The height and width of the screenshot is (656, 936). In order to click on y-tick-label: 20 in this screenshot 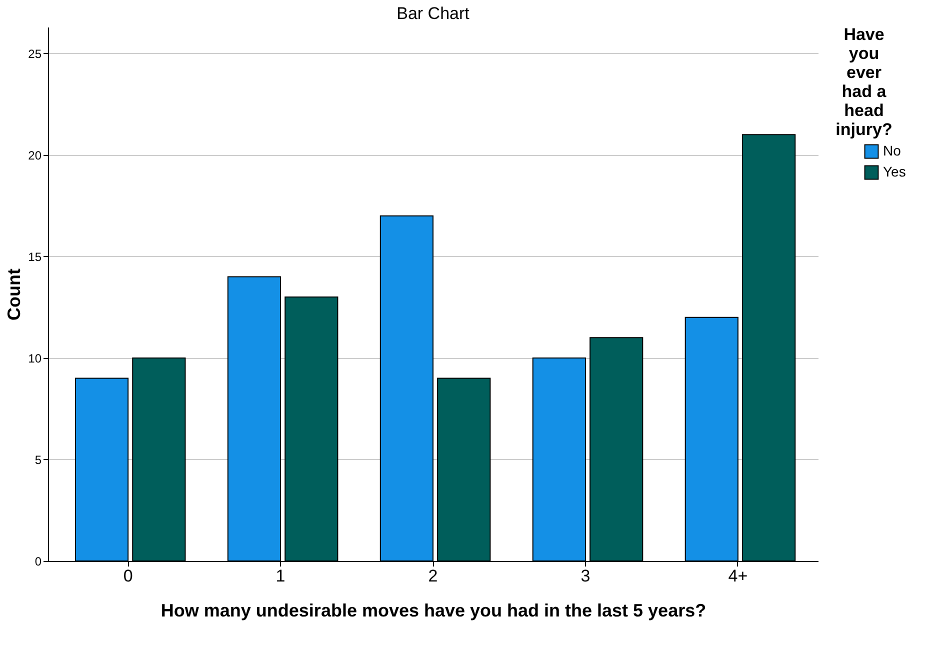, I will do `click(35, 155)`.